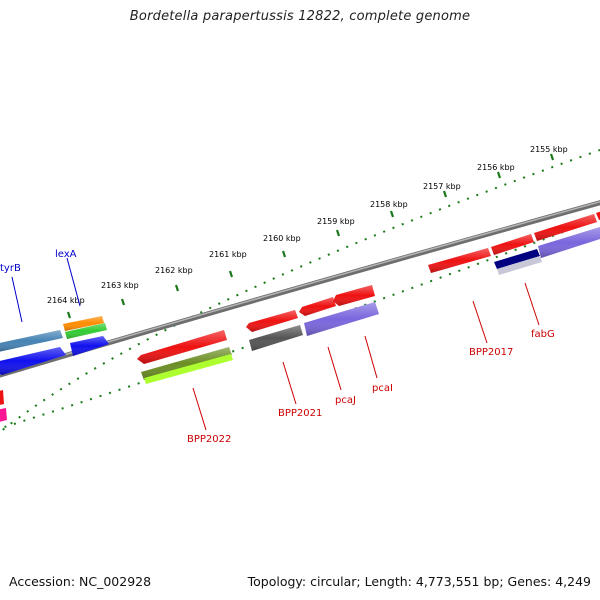 This screenshot has height=600, width=600. I want to click on gene-lightgray, so click(519, 265).